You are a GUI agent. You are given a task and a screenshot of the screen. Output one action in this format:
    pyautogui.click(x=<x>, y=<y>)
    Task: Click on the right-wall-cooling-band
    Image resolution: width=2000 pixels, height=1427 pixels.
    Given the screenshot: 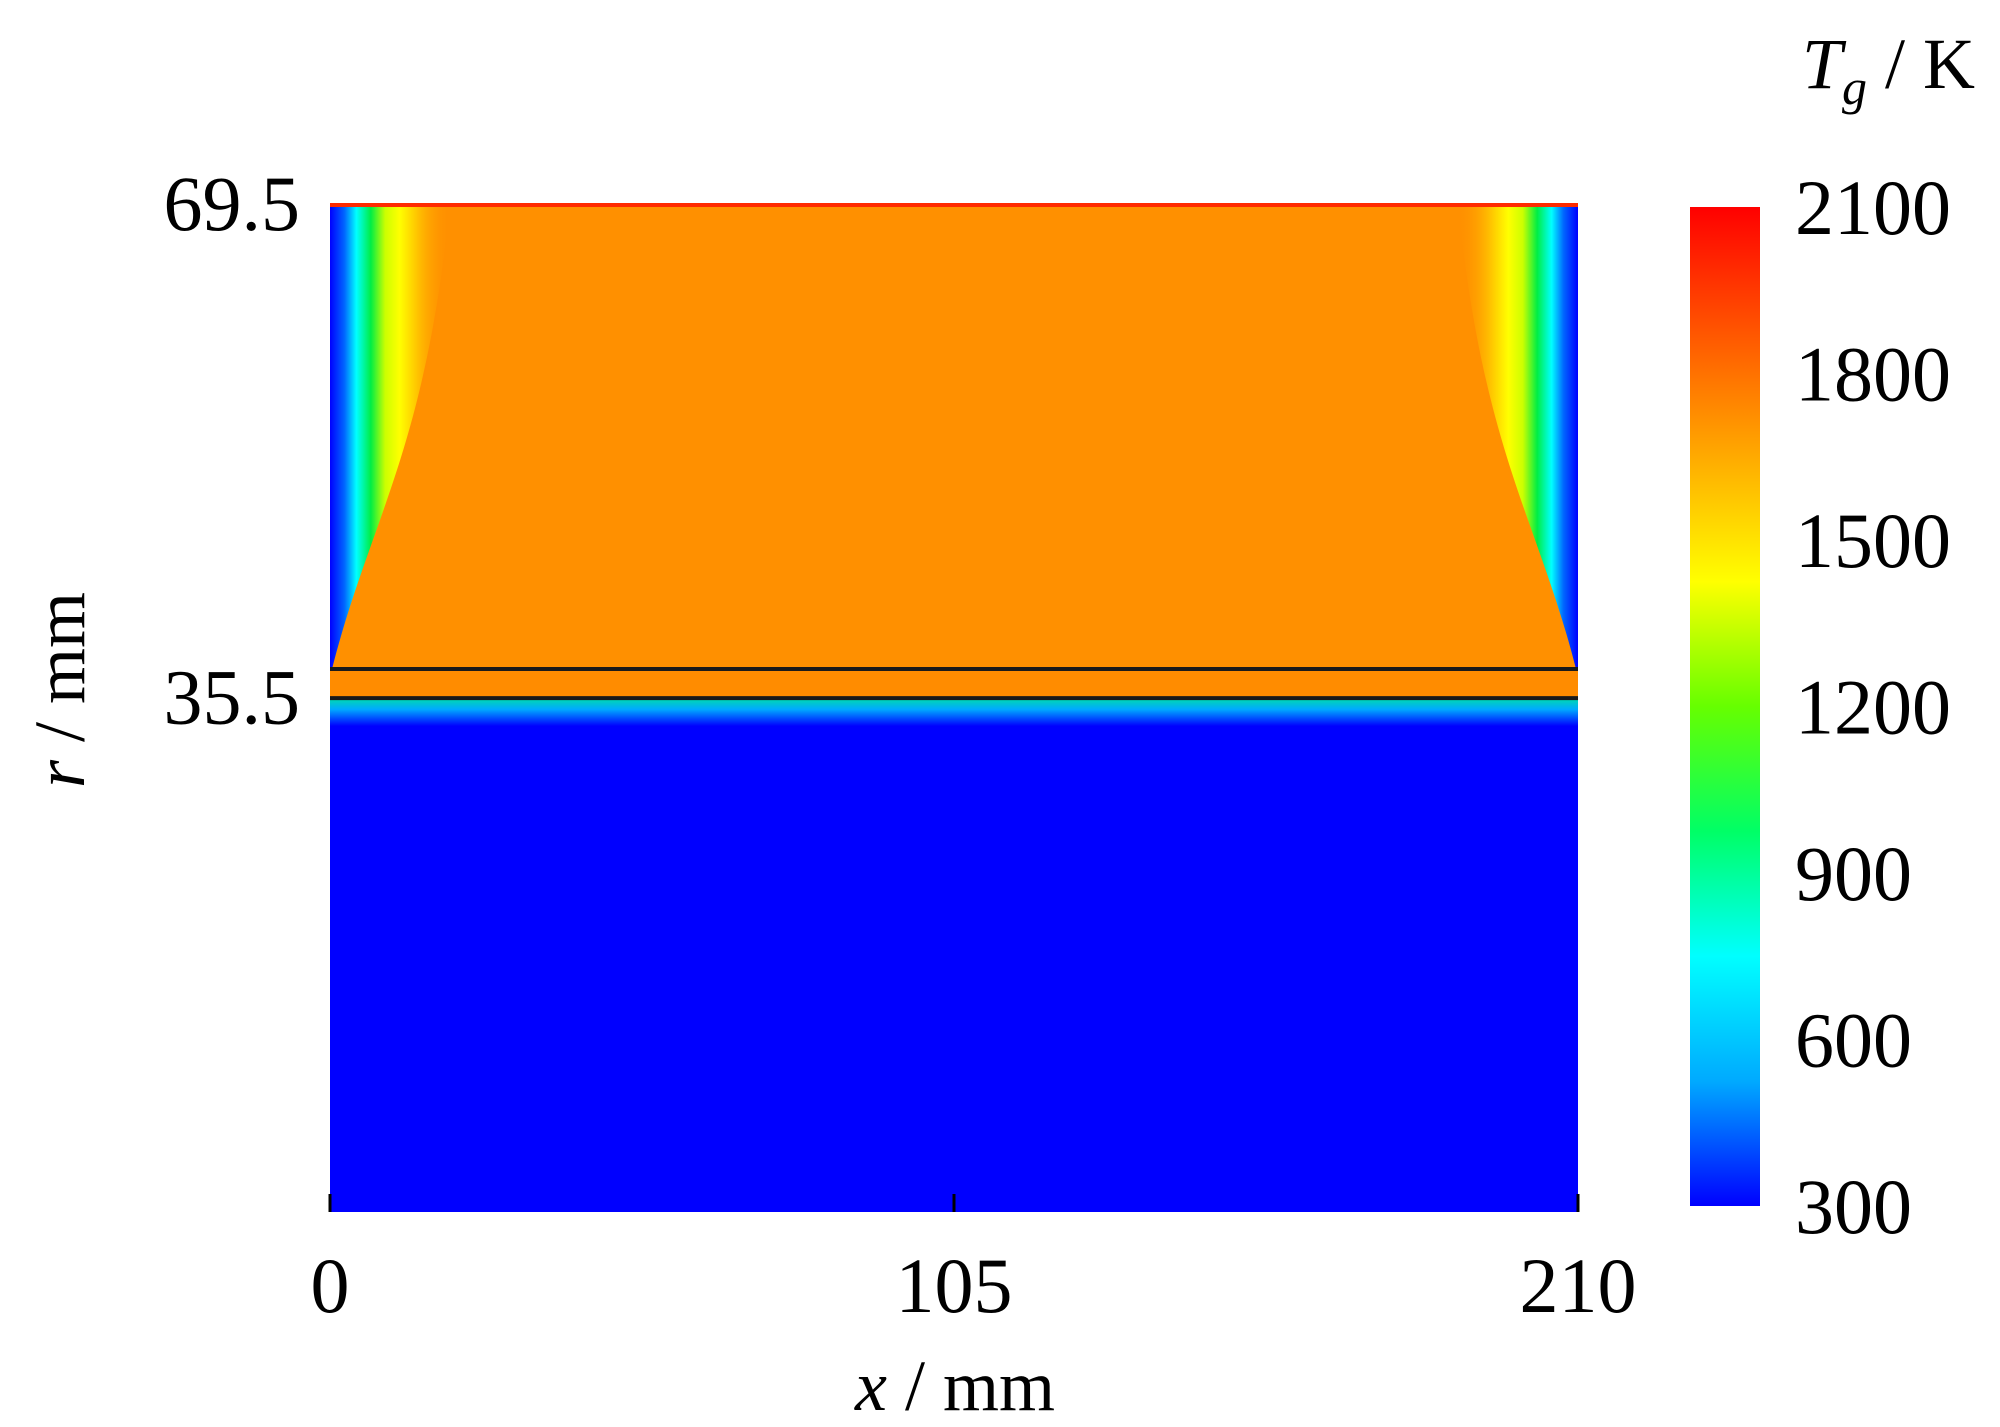 What is the action you would take?
    pyautogui.click(x=1518, y=436)
    